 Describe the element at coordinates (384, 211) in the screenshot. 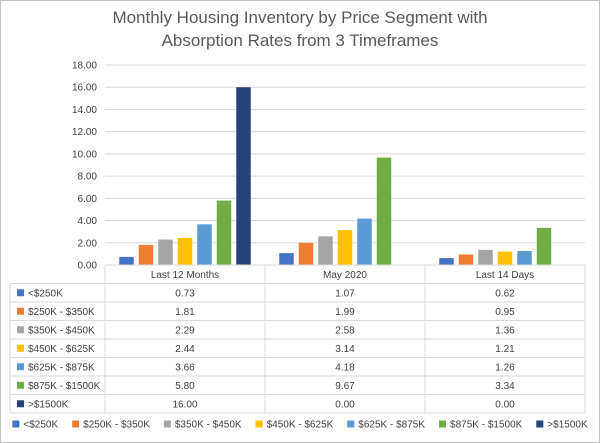

I see `bar-875k-1500k-may-2020` at that location.